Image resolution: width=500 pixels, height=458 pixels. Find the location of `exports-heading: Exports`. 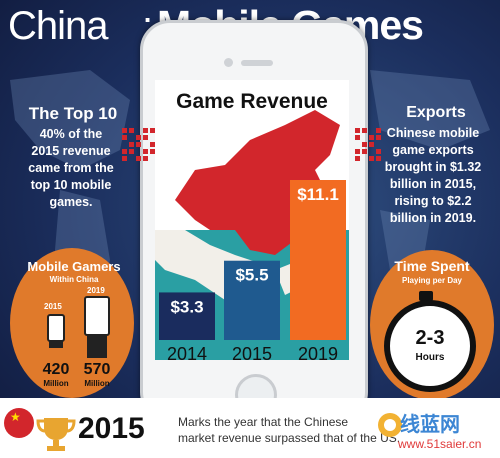

exports-heading: Exports is located at coordinates (436, 112).